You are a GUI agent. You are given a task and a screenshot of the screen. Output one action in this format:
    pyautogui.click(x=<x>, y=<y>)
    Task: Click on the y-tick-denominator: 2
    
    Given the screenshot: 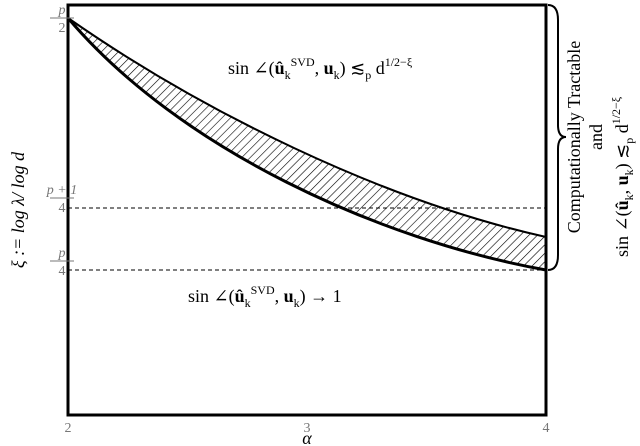 What is the action you would take?
    pyautogui.click(x=62, y=28)
    